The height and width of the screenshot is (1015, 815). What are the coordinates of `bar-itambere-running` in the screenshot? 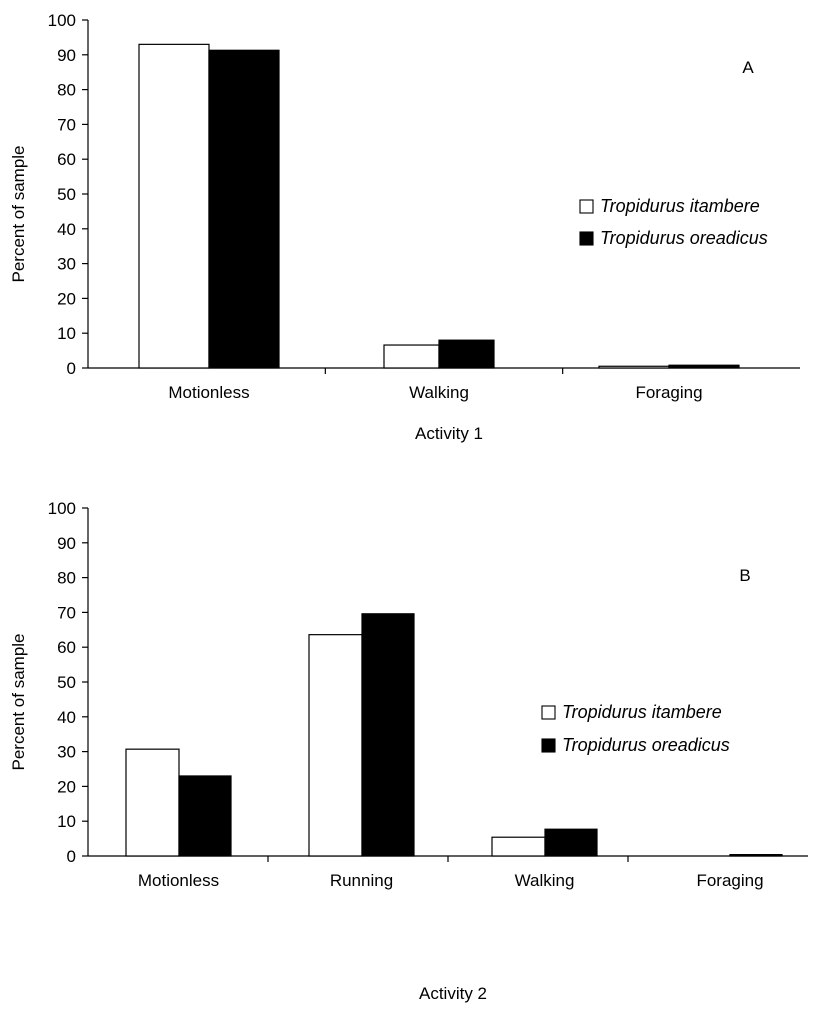 It's located at (335, 745).